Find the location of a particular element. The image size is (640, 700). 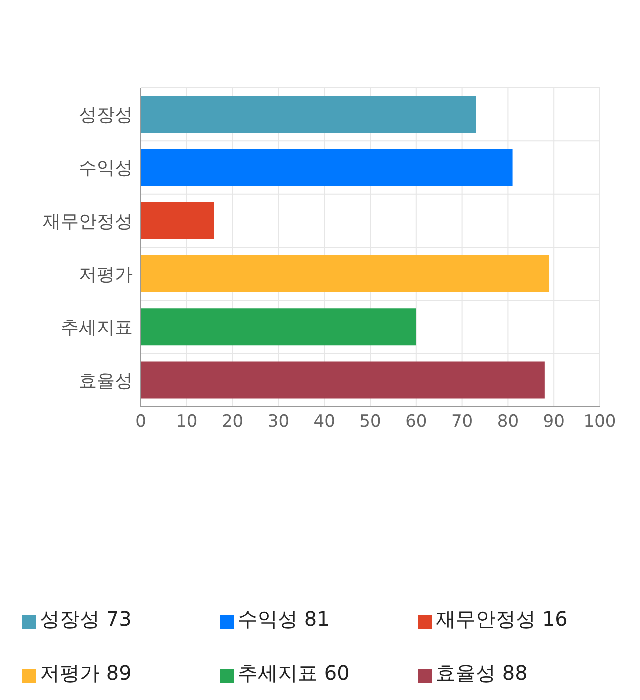

x-tick-label: 100 is located at coordinates (600, 422).